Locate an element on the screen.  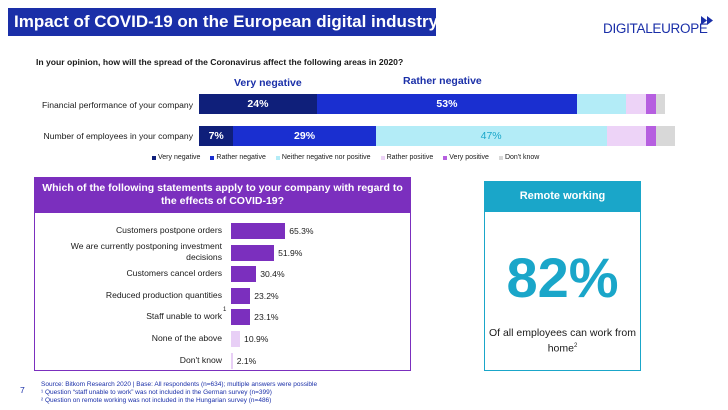
statement-label: Customers postpone orders is located at coordinates (168, 230).